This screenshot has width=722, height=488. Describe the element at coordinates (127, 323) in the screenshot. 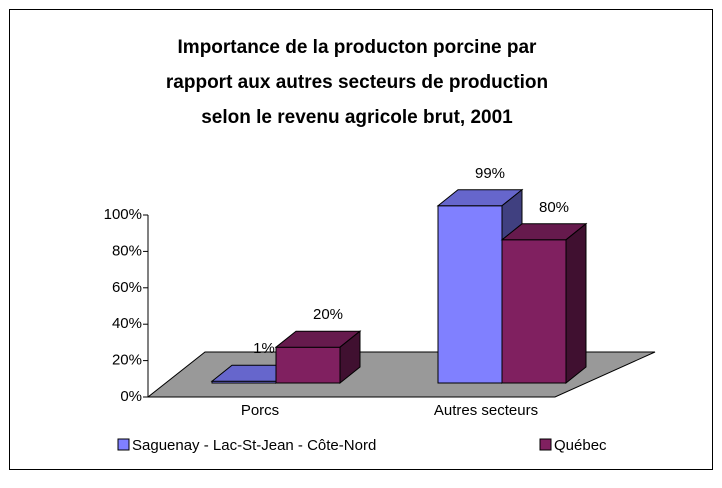

I see `y-tick-label: 40%` at that location.